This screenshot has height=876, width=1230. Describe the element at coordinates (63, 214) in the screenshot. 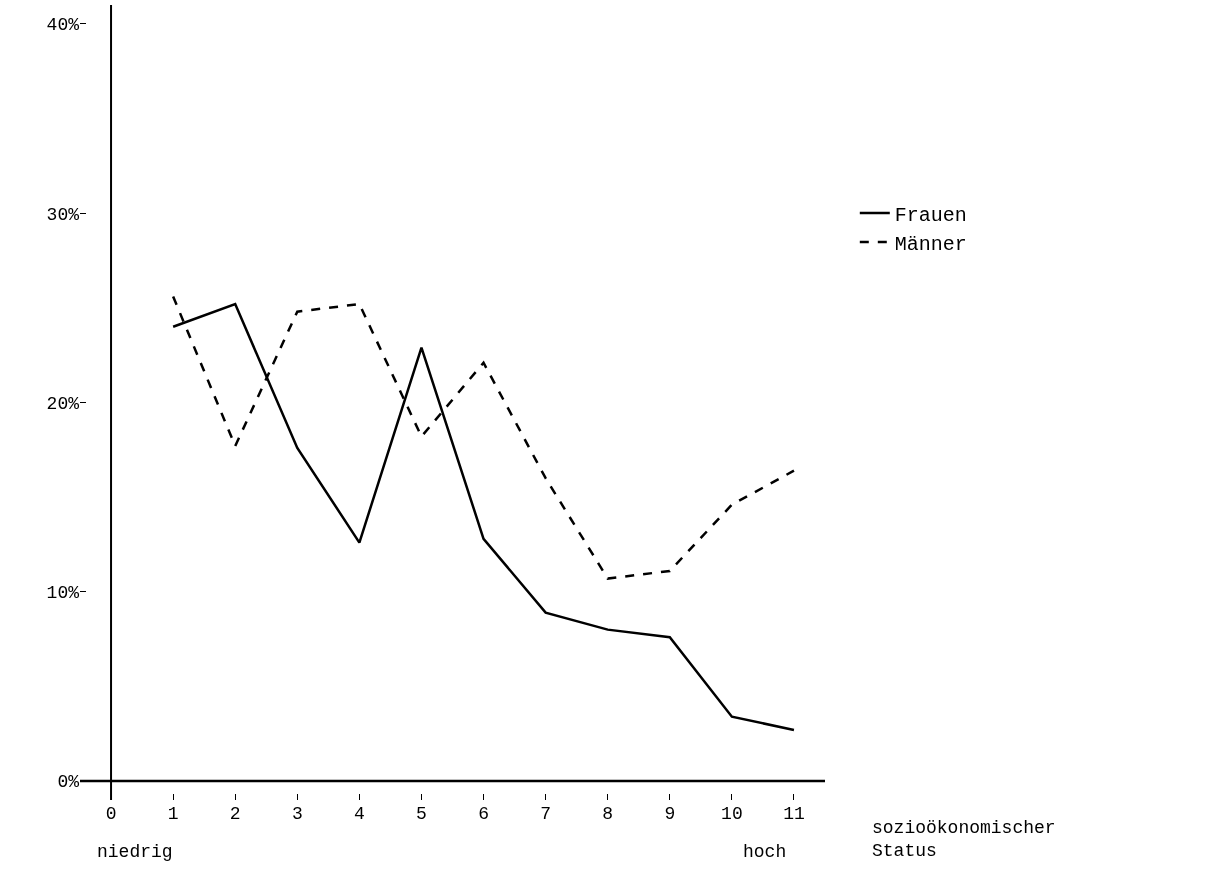

I see `y-tick-label: 30%` at that location.